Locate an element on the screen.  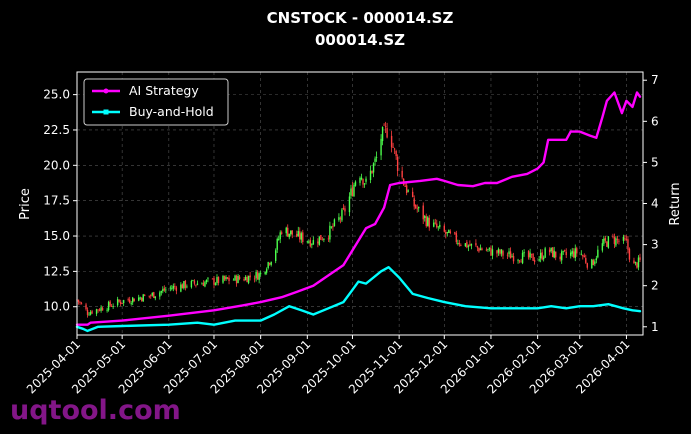
right-tick-label: 2 is located at coordinates (655, 286).